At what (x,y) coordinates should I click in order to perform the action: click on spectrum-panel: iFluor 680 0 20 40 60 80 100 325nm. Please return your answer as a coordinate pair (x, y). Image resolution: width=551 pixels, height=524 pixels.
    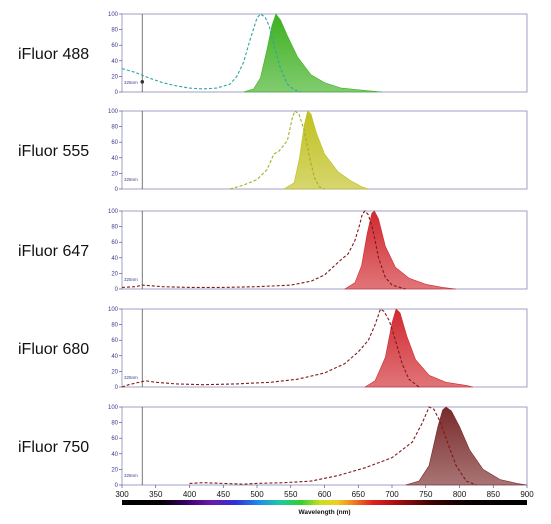
    Looking at the image, I should click on (273, 349).